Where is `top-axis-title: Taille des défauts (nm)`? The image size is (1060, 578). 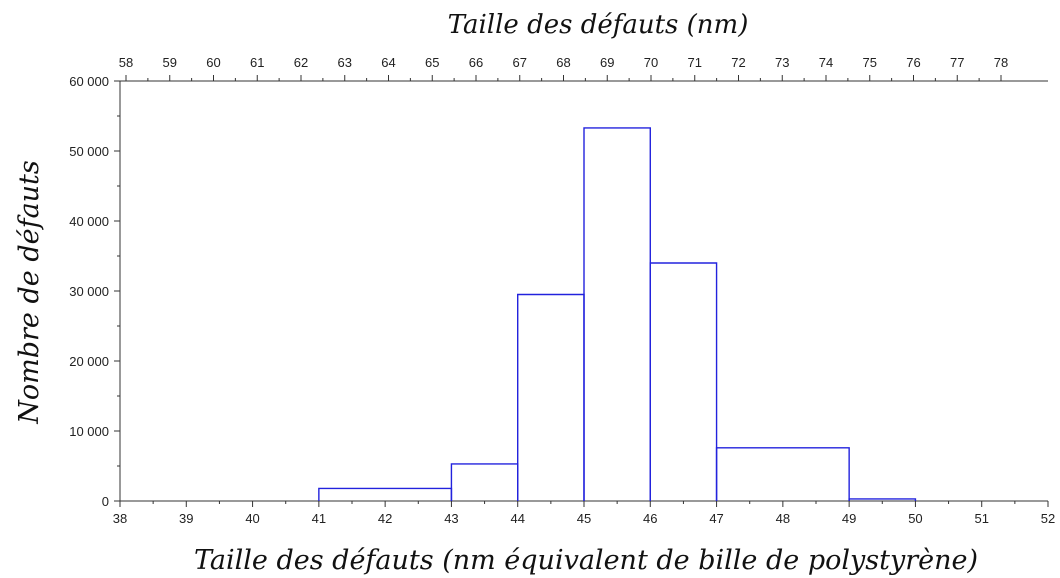
top-axis-title: Taille des défauts (nm) is located at coordinates (598, 25).